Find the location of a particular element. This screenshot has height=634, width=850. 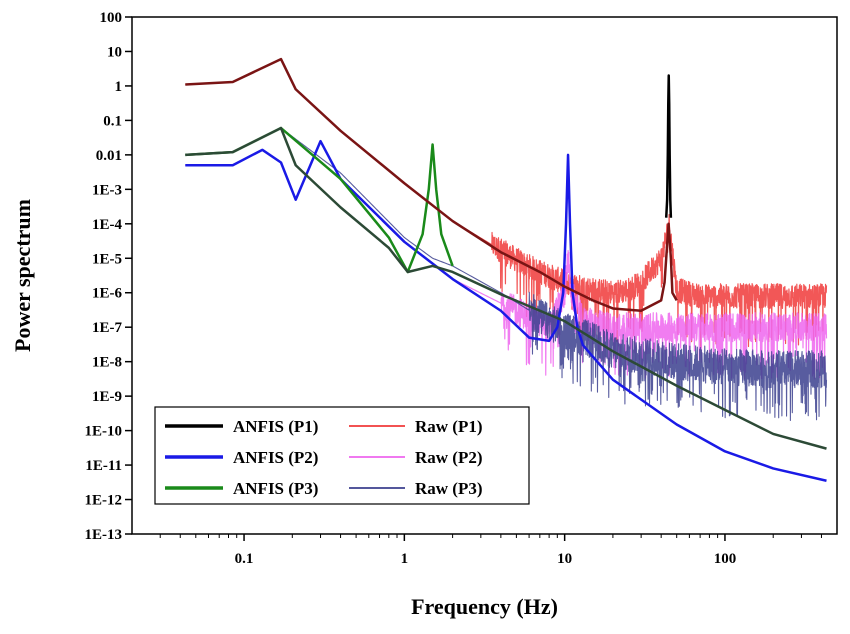

x-tick-label: 10 is located at coordinates (564, 559).